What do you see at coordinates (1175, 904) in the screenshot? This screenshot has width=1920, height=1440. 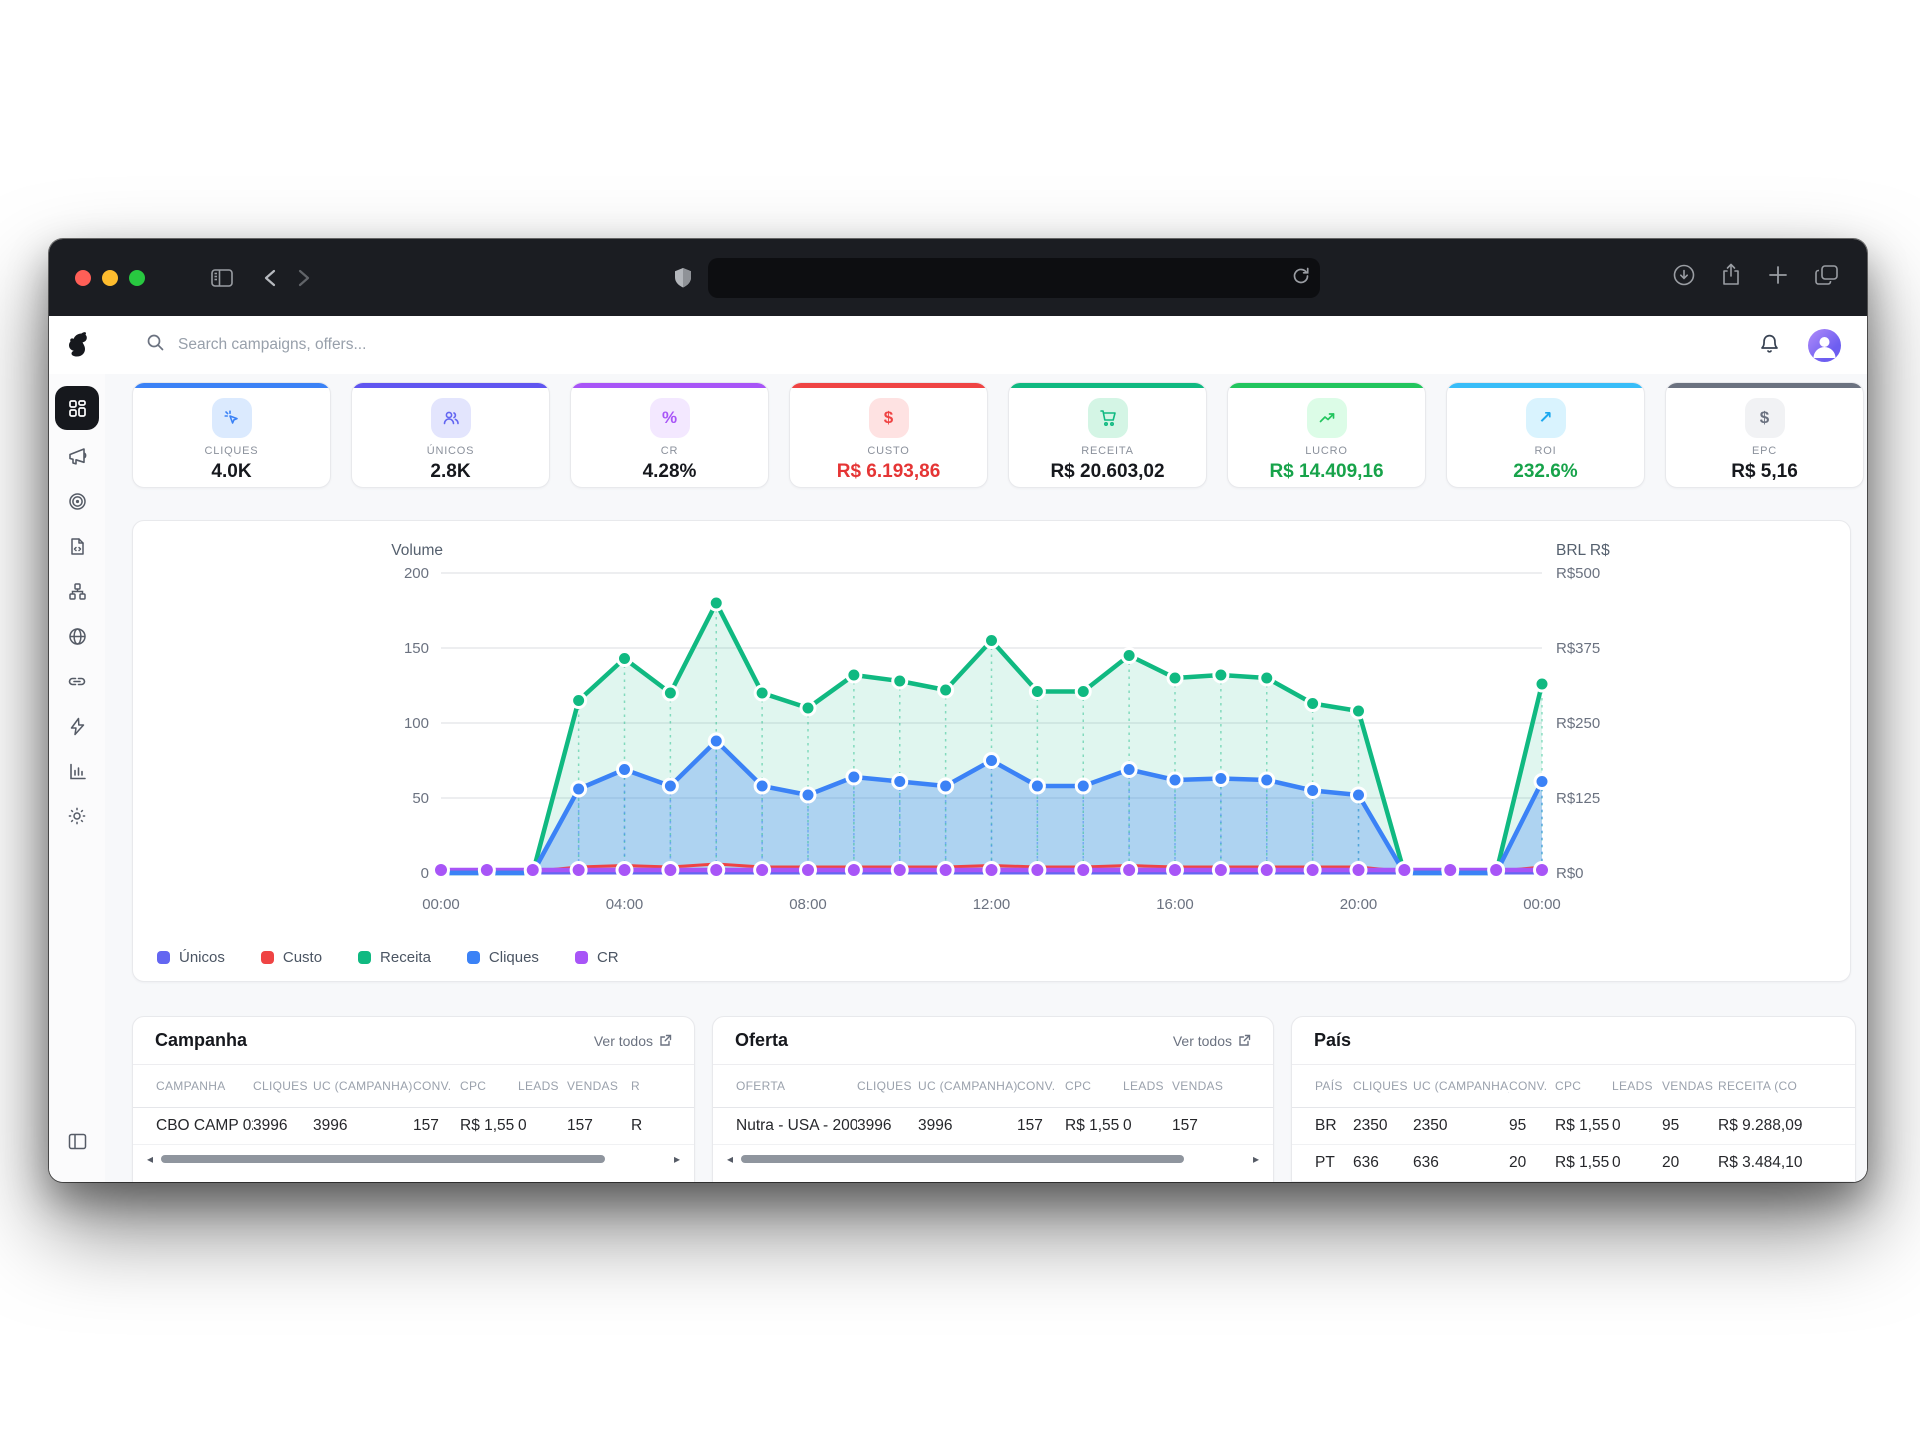 I see `svg-text: 16:00` at bounding box center [1175, 904].